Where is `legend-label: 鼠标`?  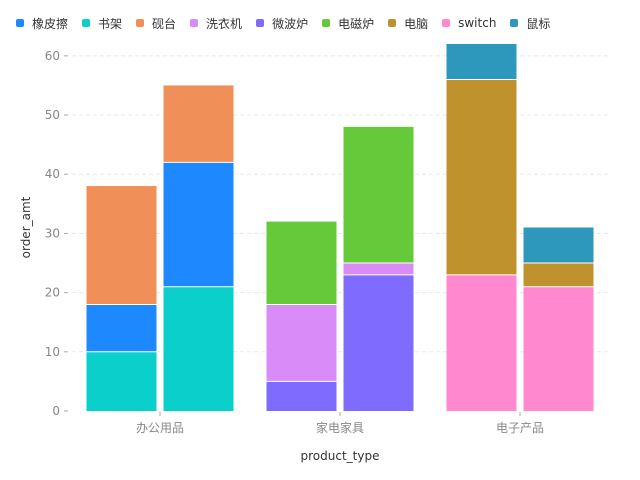
legend-label: 鼠标 is located at coordinates (538, 23).